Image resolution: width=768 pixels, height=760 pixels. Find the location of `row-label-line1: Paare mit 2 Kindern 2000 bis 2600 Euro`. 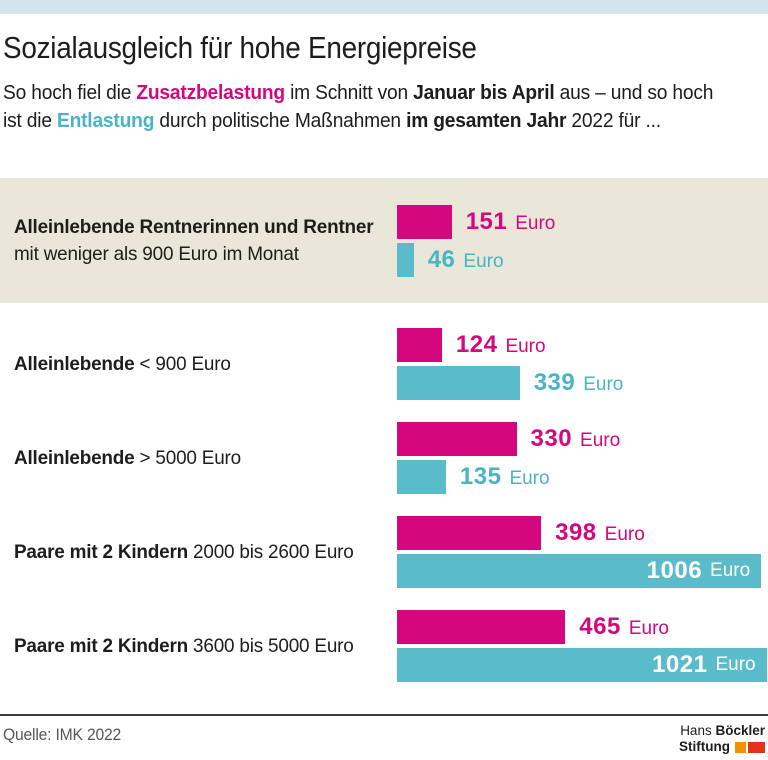

row-label-line1: Paare mit 2 Kindern 2000 bis 2600 Euro is located at coordinates (184, 552).